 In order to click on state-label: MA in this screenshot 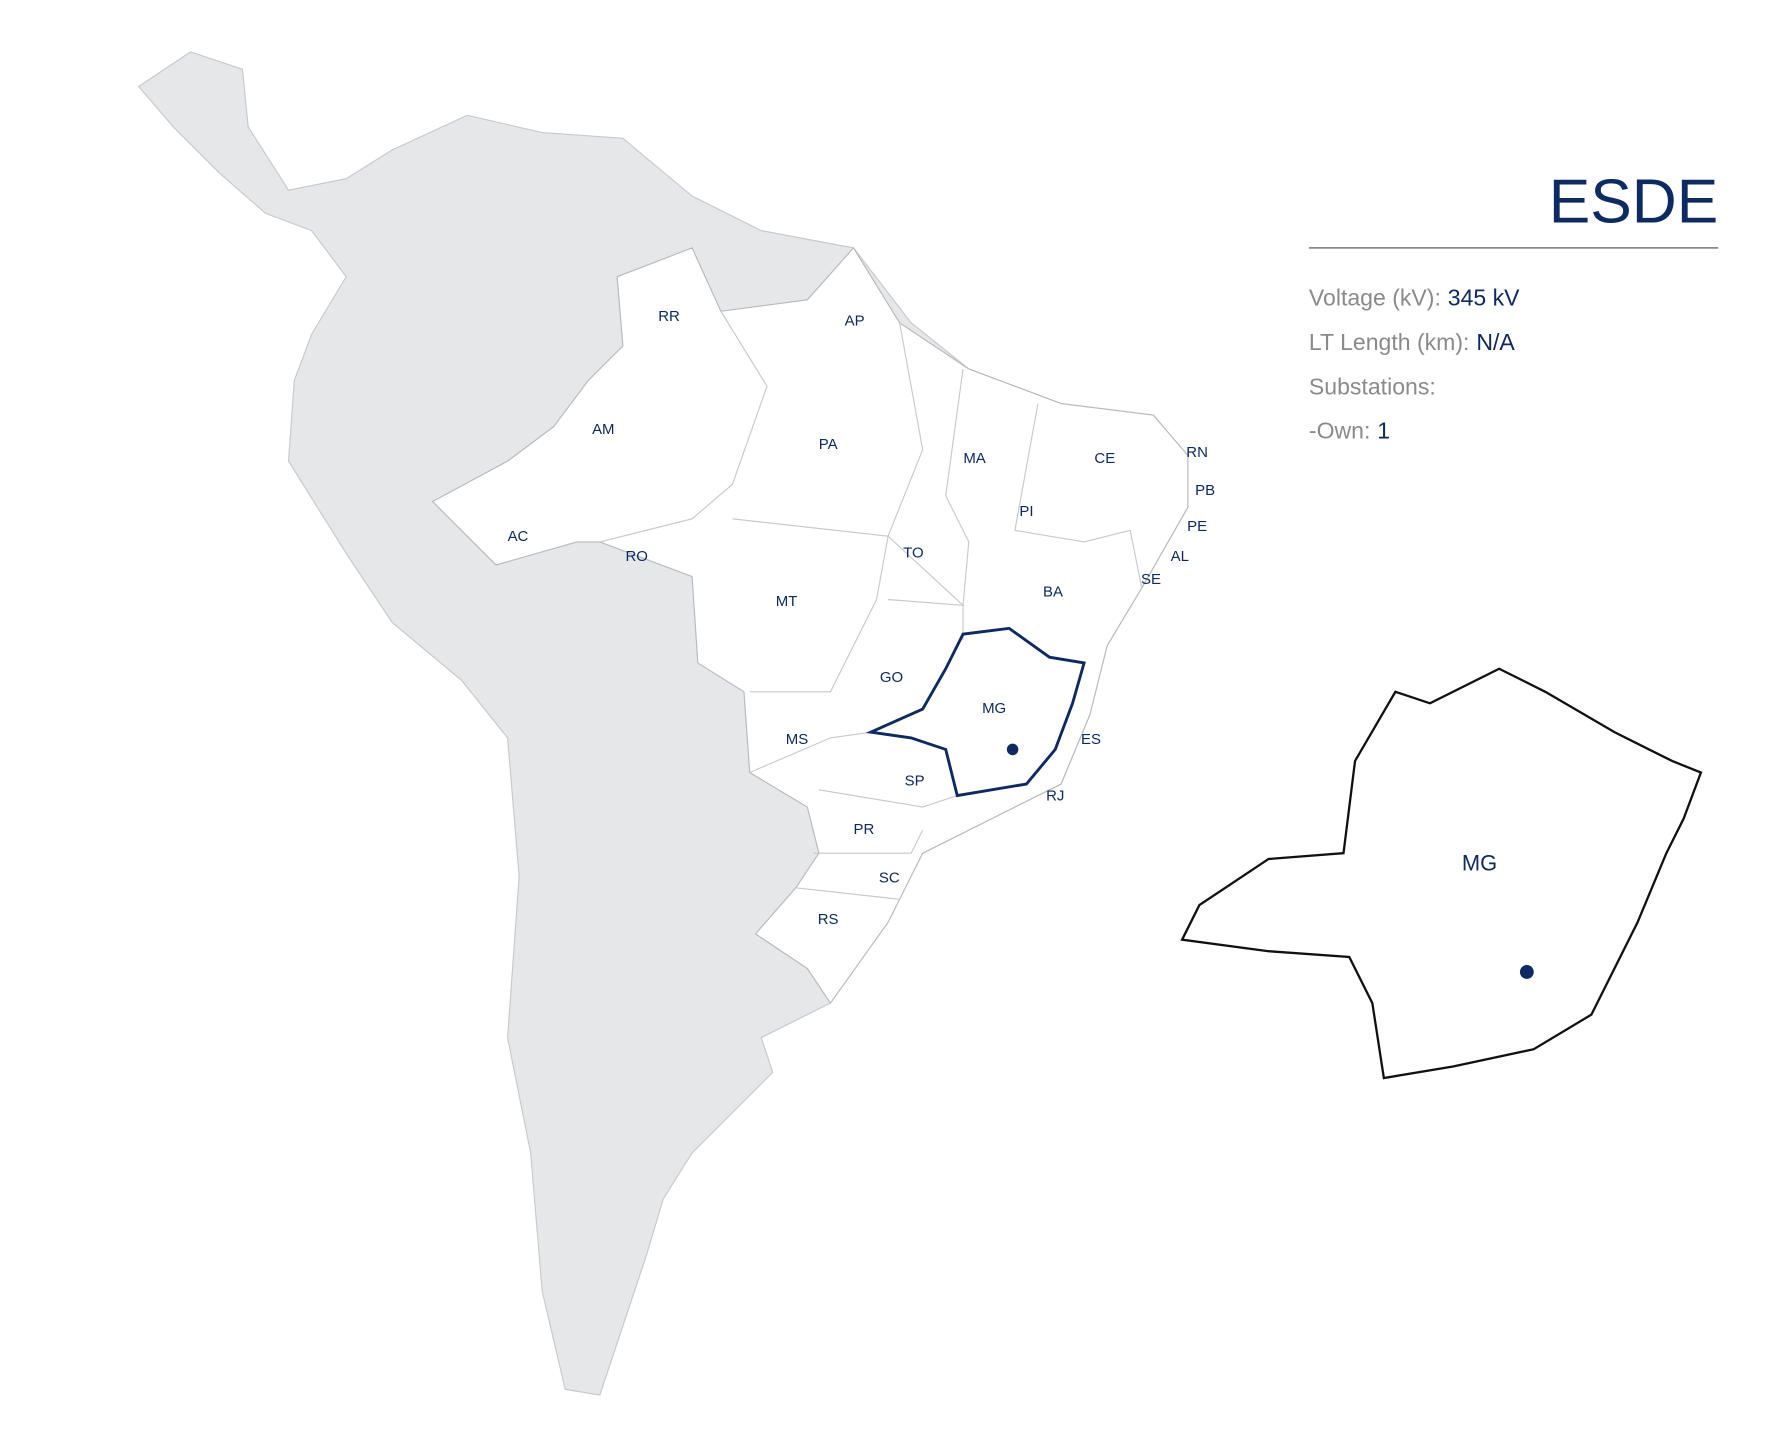, I will do `click(974, 458)`.